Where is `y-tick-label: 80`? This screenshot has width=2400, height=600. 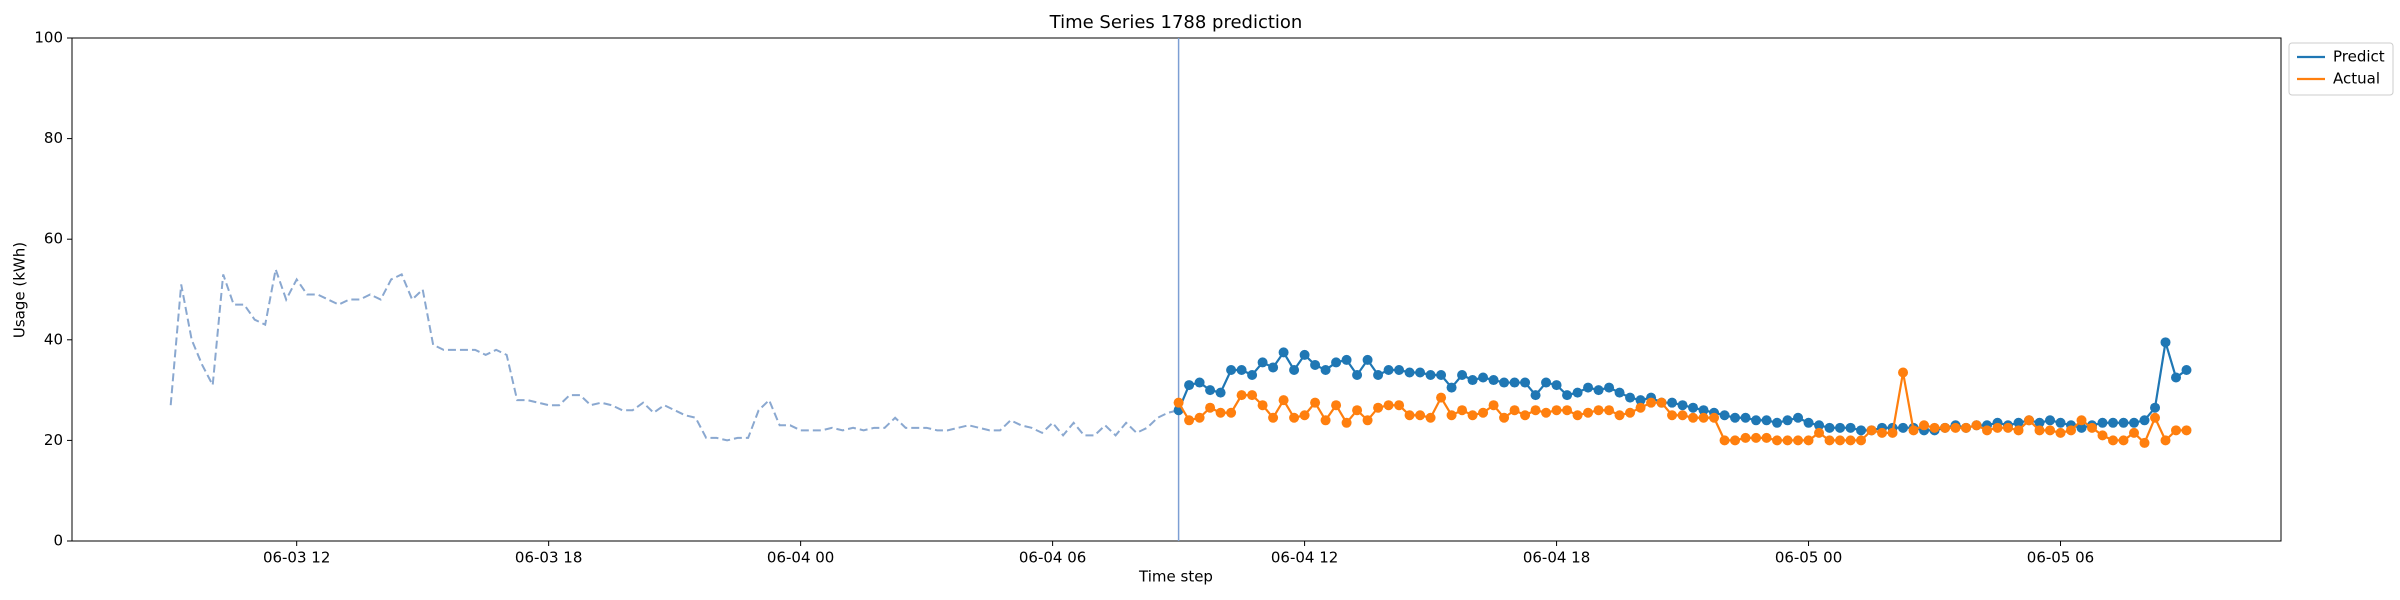 y-tick-label: 80 is located at coordinates (53, 138).